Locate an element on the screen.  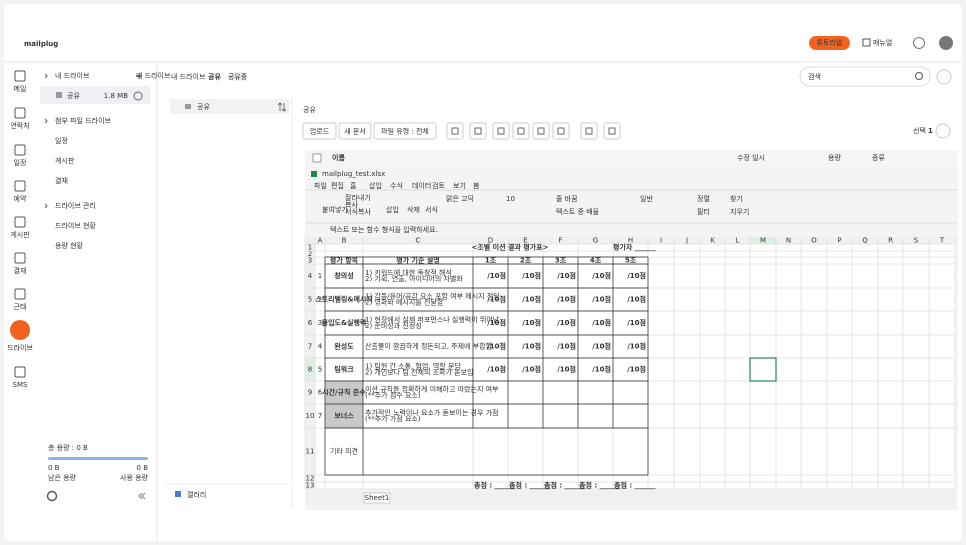
search-box is located at coordinates (865, 76).